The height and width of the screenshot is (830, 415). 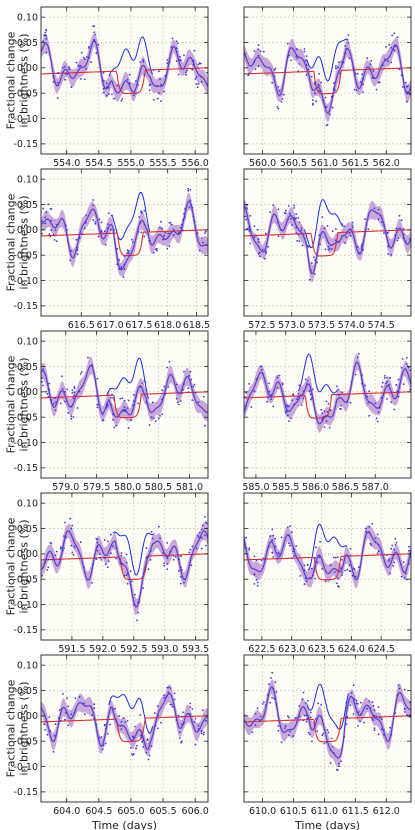 What do you see at coordinates (355, 163) in the screenshot?
I see `x-tick-label: 561.5` at bounding box center [355, 163].